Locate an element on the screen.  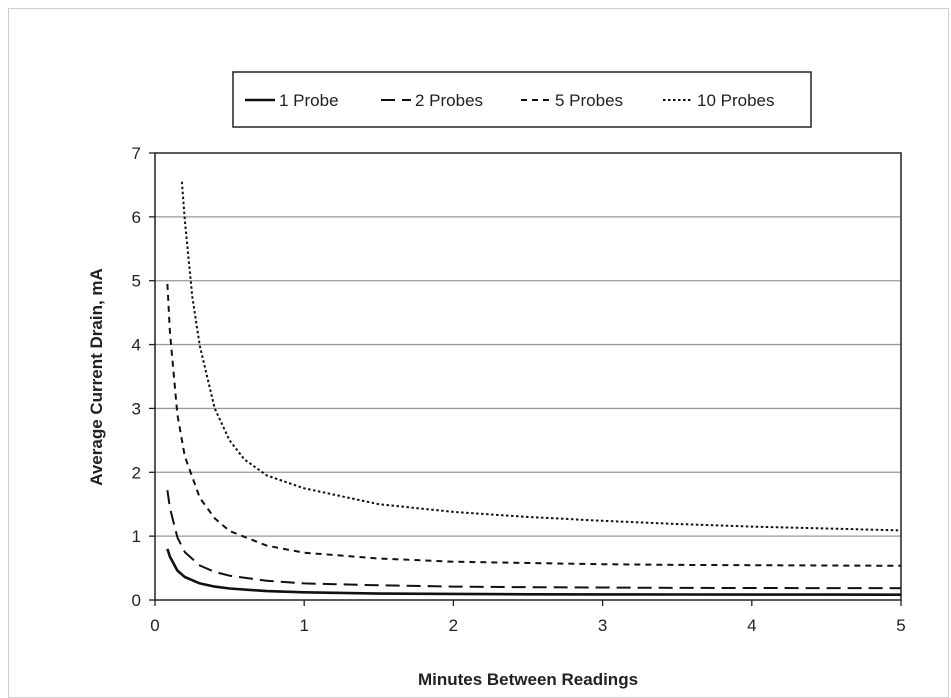
y-tick-label: 0 is located at coordinates (136, 600).